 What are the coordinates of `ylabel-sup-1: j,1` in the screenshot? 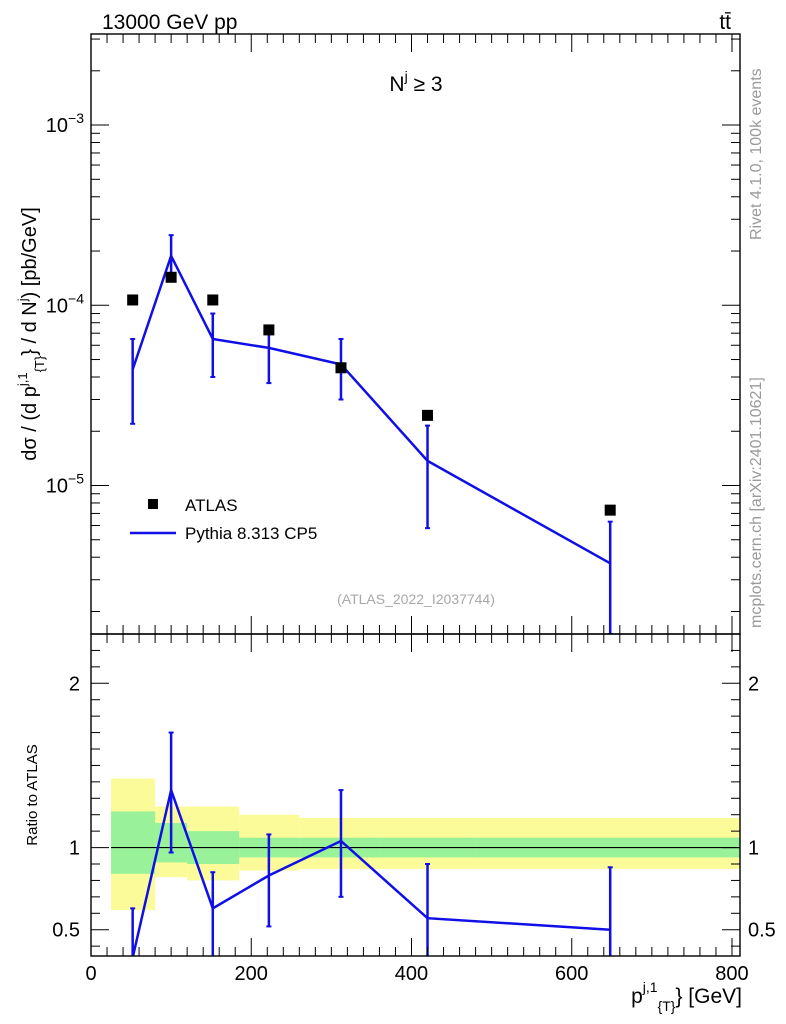 It's located at (22, 379).